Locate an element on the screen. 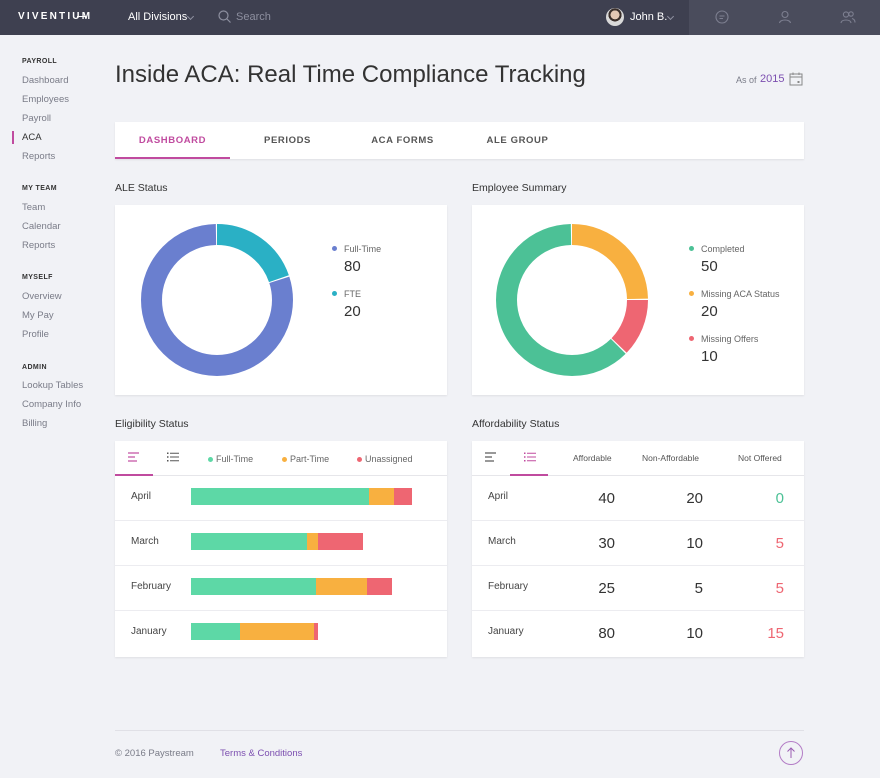 The height and width of the screenshot is (778, 880). missing-aca-legend-dot is located at coordinates (691, 293).